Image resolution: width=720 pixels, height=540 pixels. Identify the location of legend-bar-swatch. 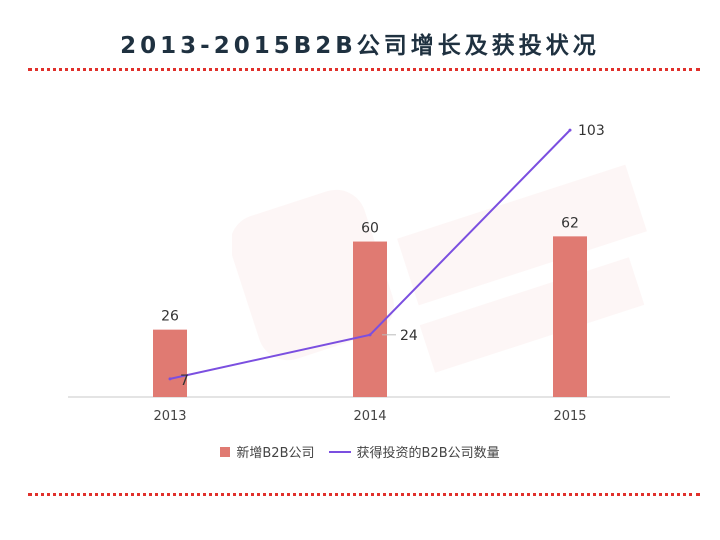
(225, 451).